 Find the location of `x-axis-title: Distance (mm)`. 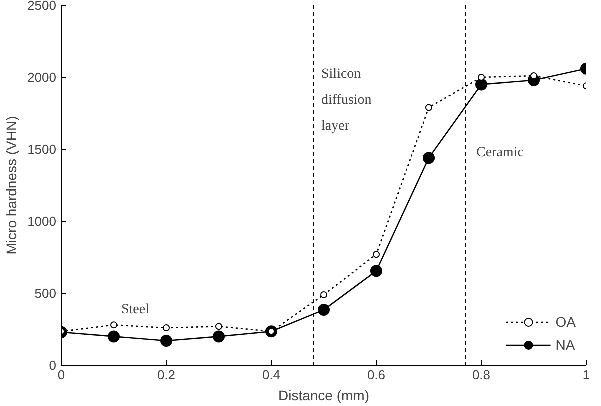

x-axis-title: Distance (mm) is located at coordinates (324, 396).